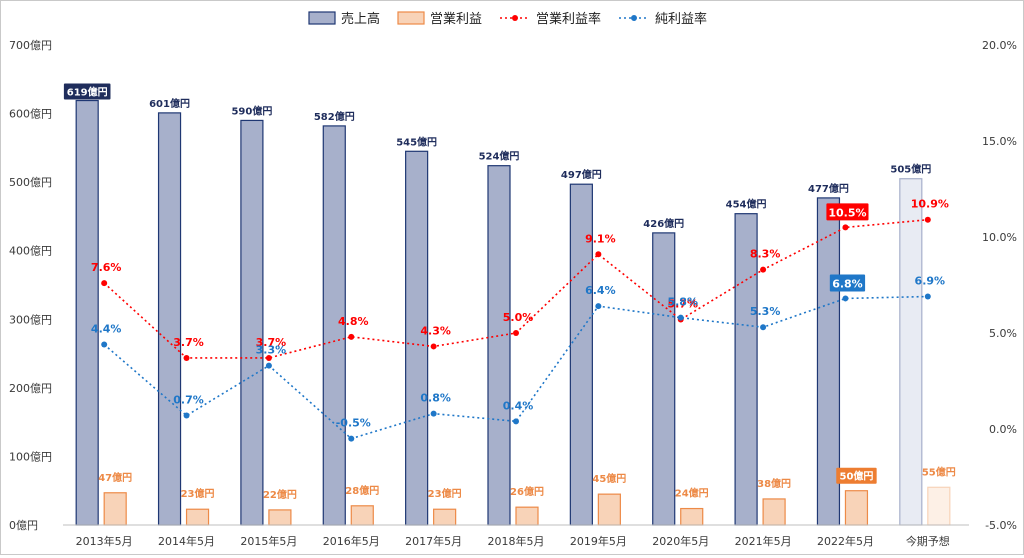 Image resolution: width=1024 pixels, height=558 pixels. I want to click on operating-margin-value-label: 9.1%, so click(600, 238).